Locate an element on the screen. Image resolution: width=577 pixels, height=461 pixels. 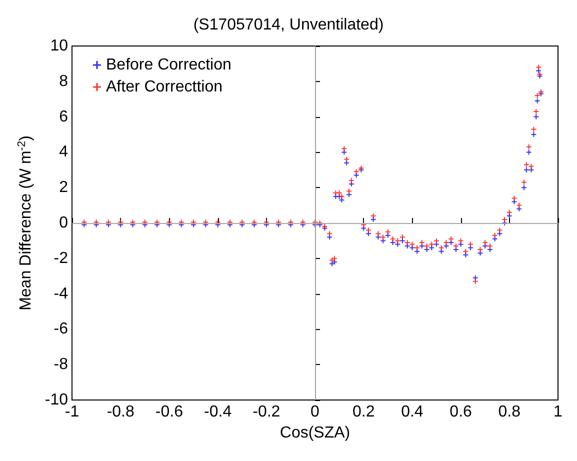
y-axis-title: Mean Difference (W m-2) is located at coordinates (25, 223).